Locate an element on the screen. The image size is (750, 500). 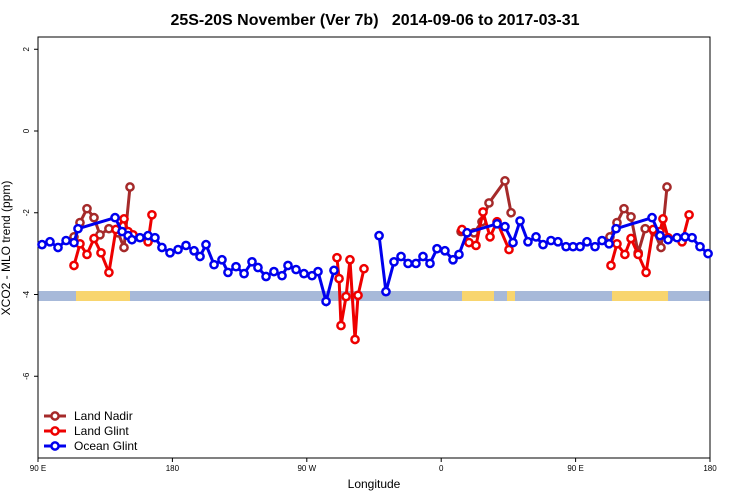
x-axis-label: Longitude is located at coordinates (374, 484).